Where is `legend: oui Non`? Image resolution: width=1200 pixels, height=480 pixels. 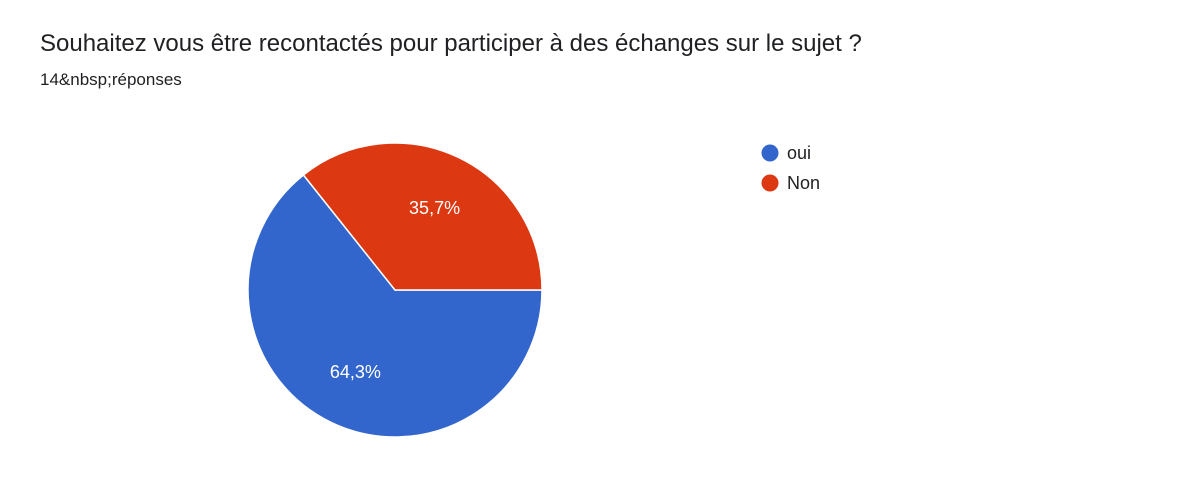 legend: oui Non is located at coordinates (790, 168).